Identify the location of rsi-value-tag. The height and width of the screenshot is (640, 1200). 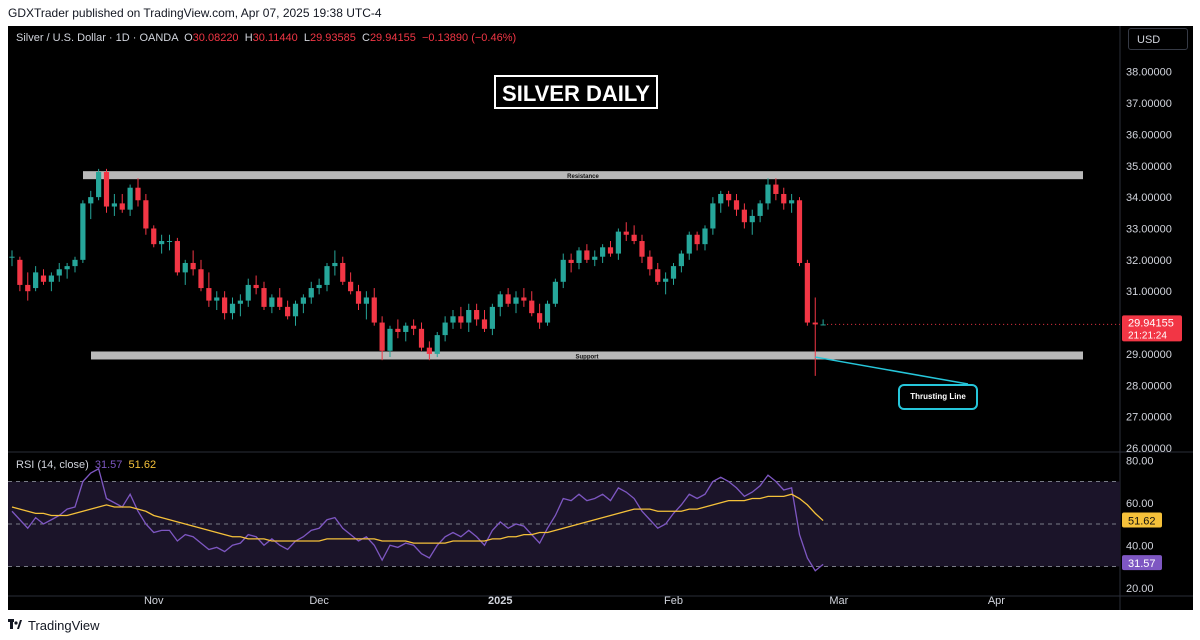
(1142, 563).